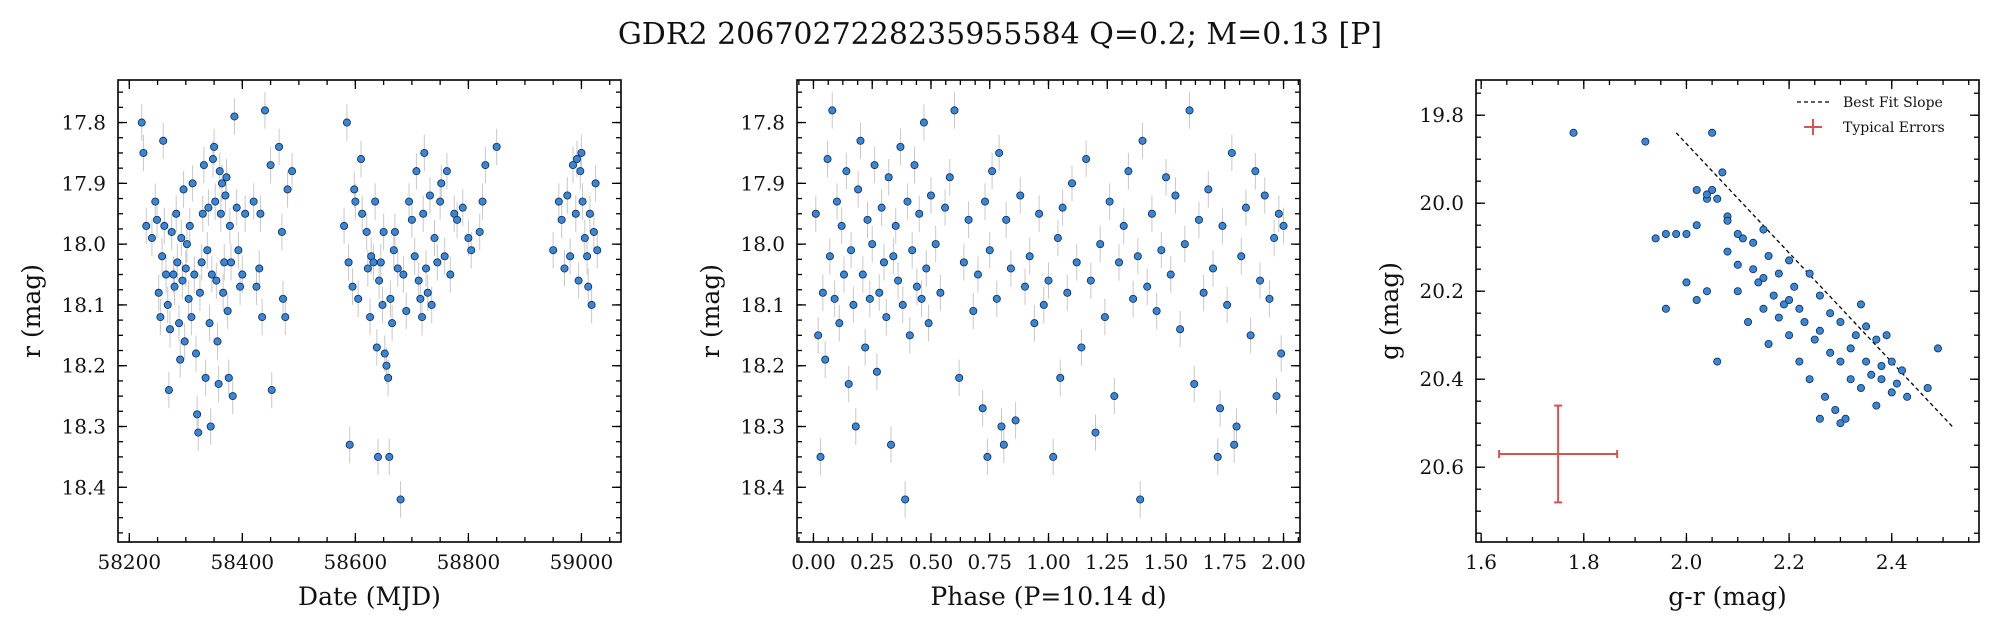 The image size is (1997, 632). Describe the element at coordinates (762, 123) in the screenshot. I see `y-tick-label: 17.8` at that location.